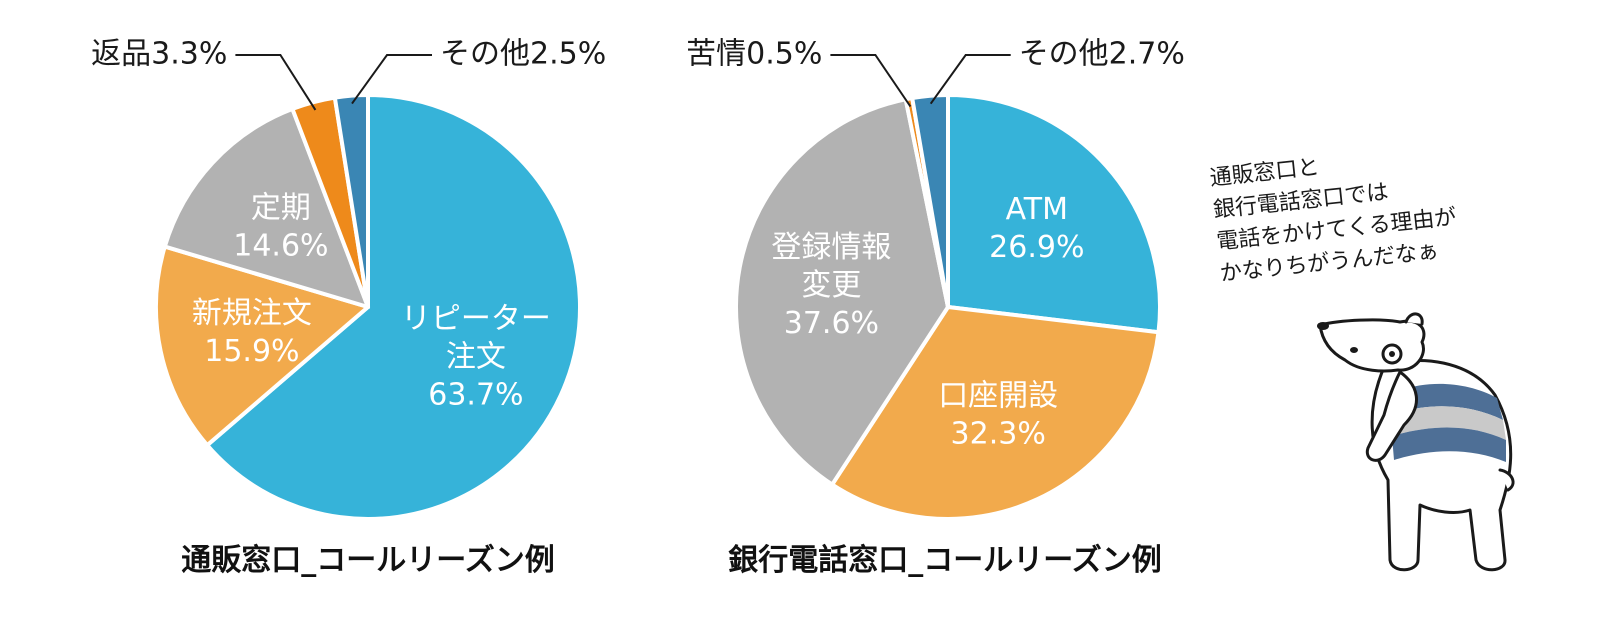  I want to click on slice-label: 登録情報, so click(831, 247).